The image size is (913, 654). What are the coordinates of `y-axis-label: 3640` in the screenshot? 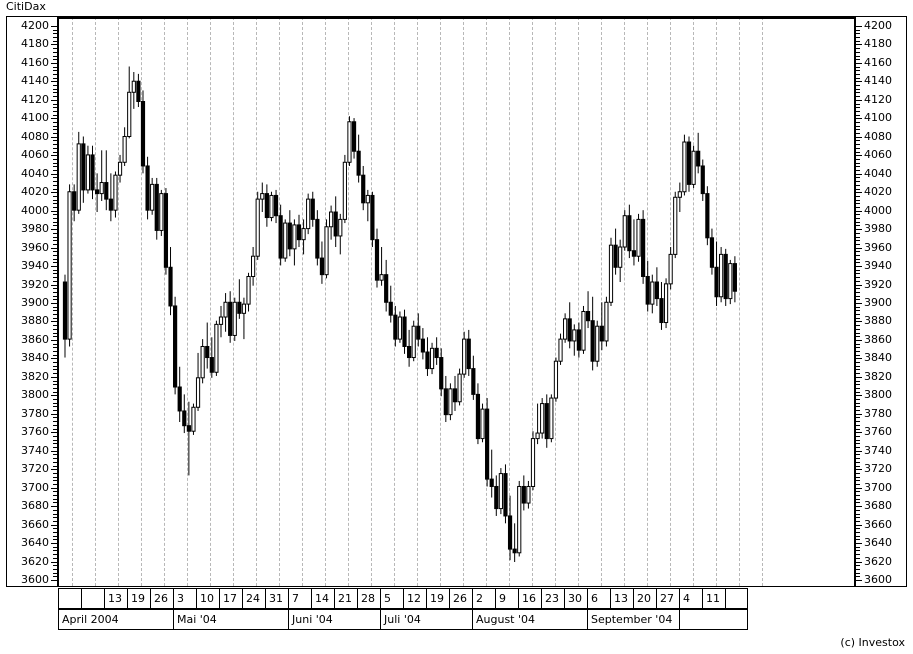 It's located at (35, 543).